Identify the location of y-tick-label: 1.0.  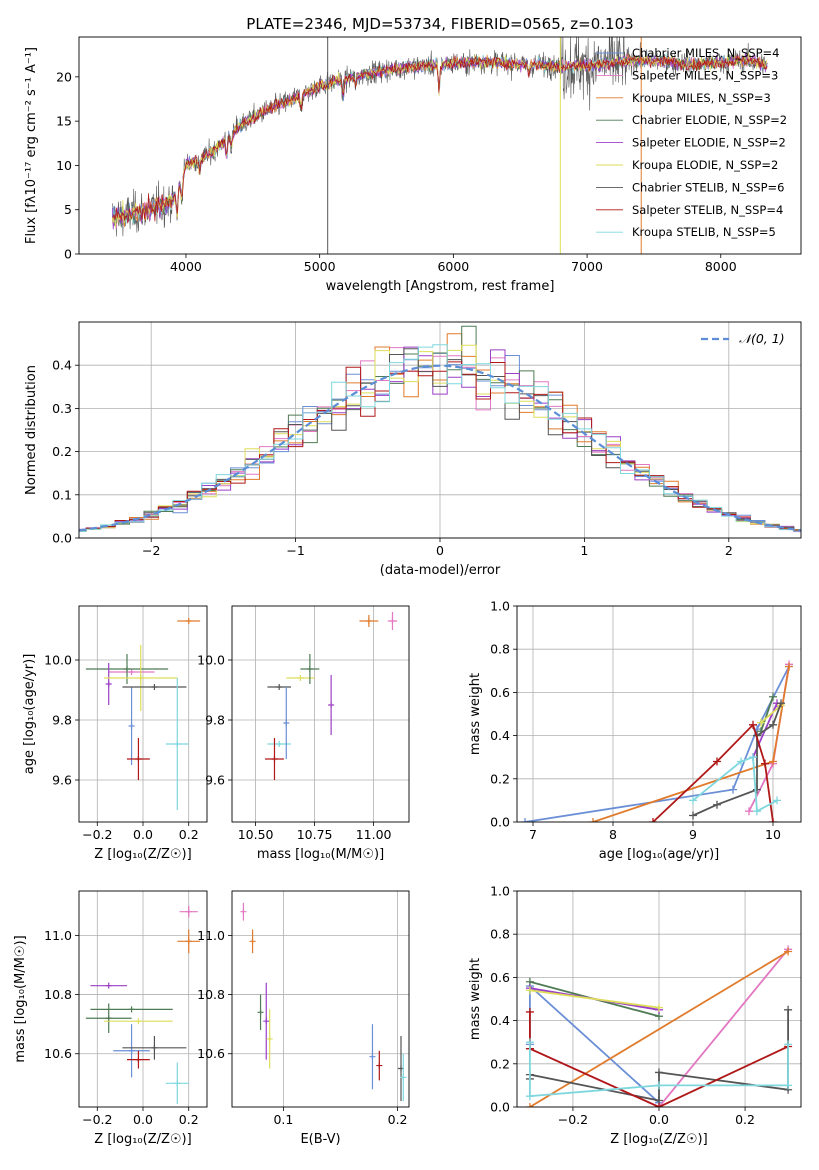
(500, 891).